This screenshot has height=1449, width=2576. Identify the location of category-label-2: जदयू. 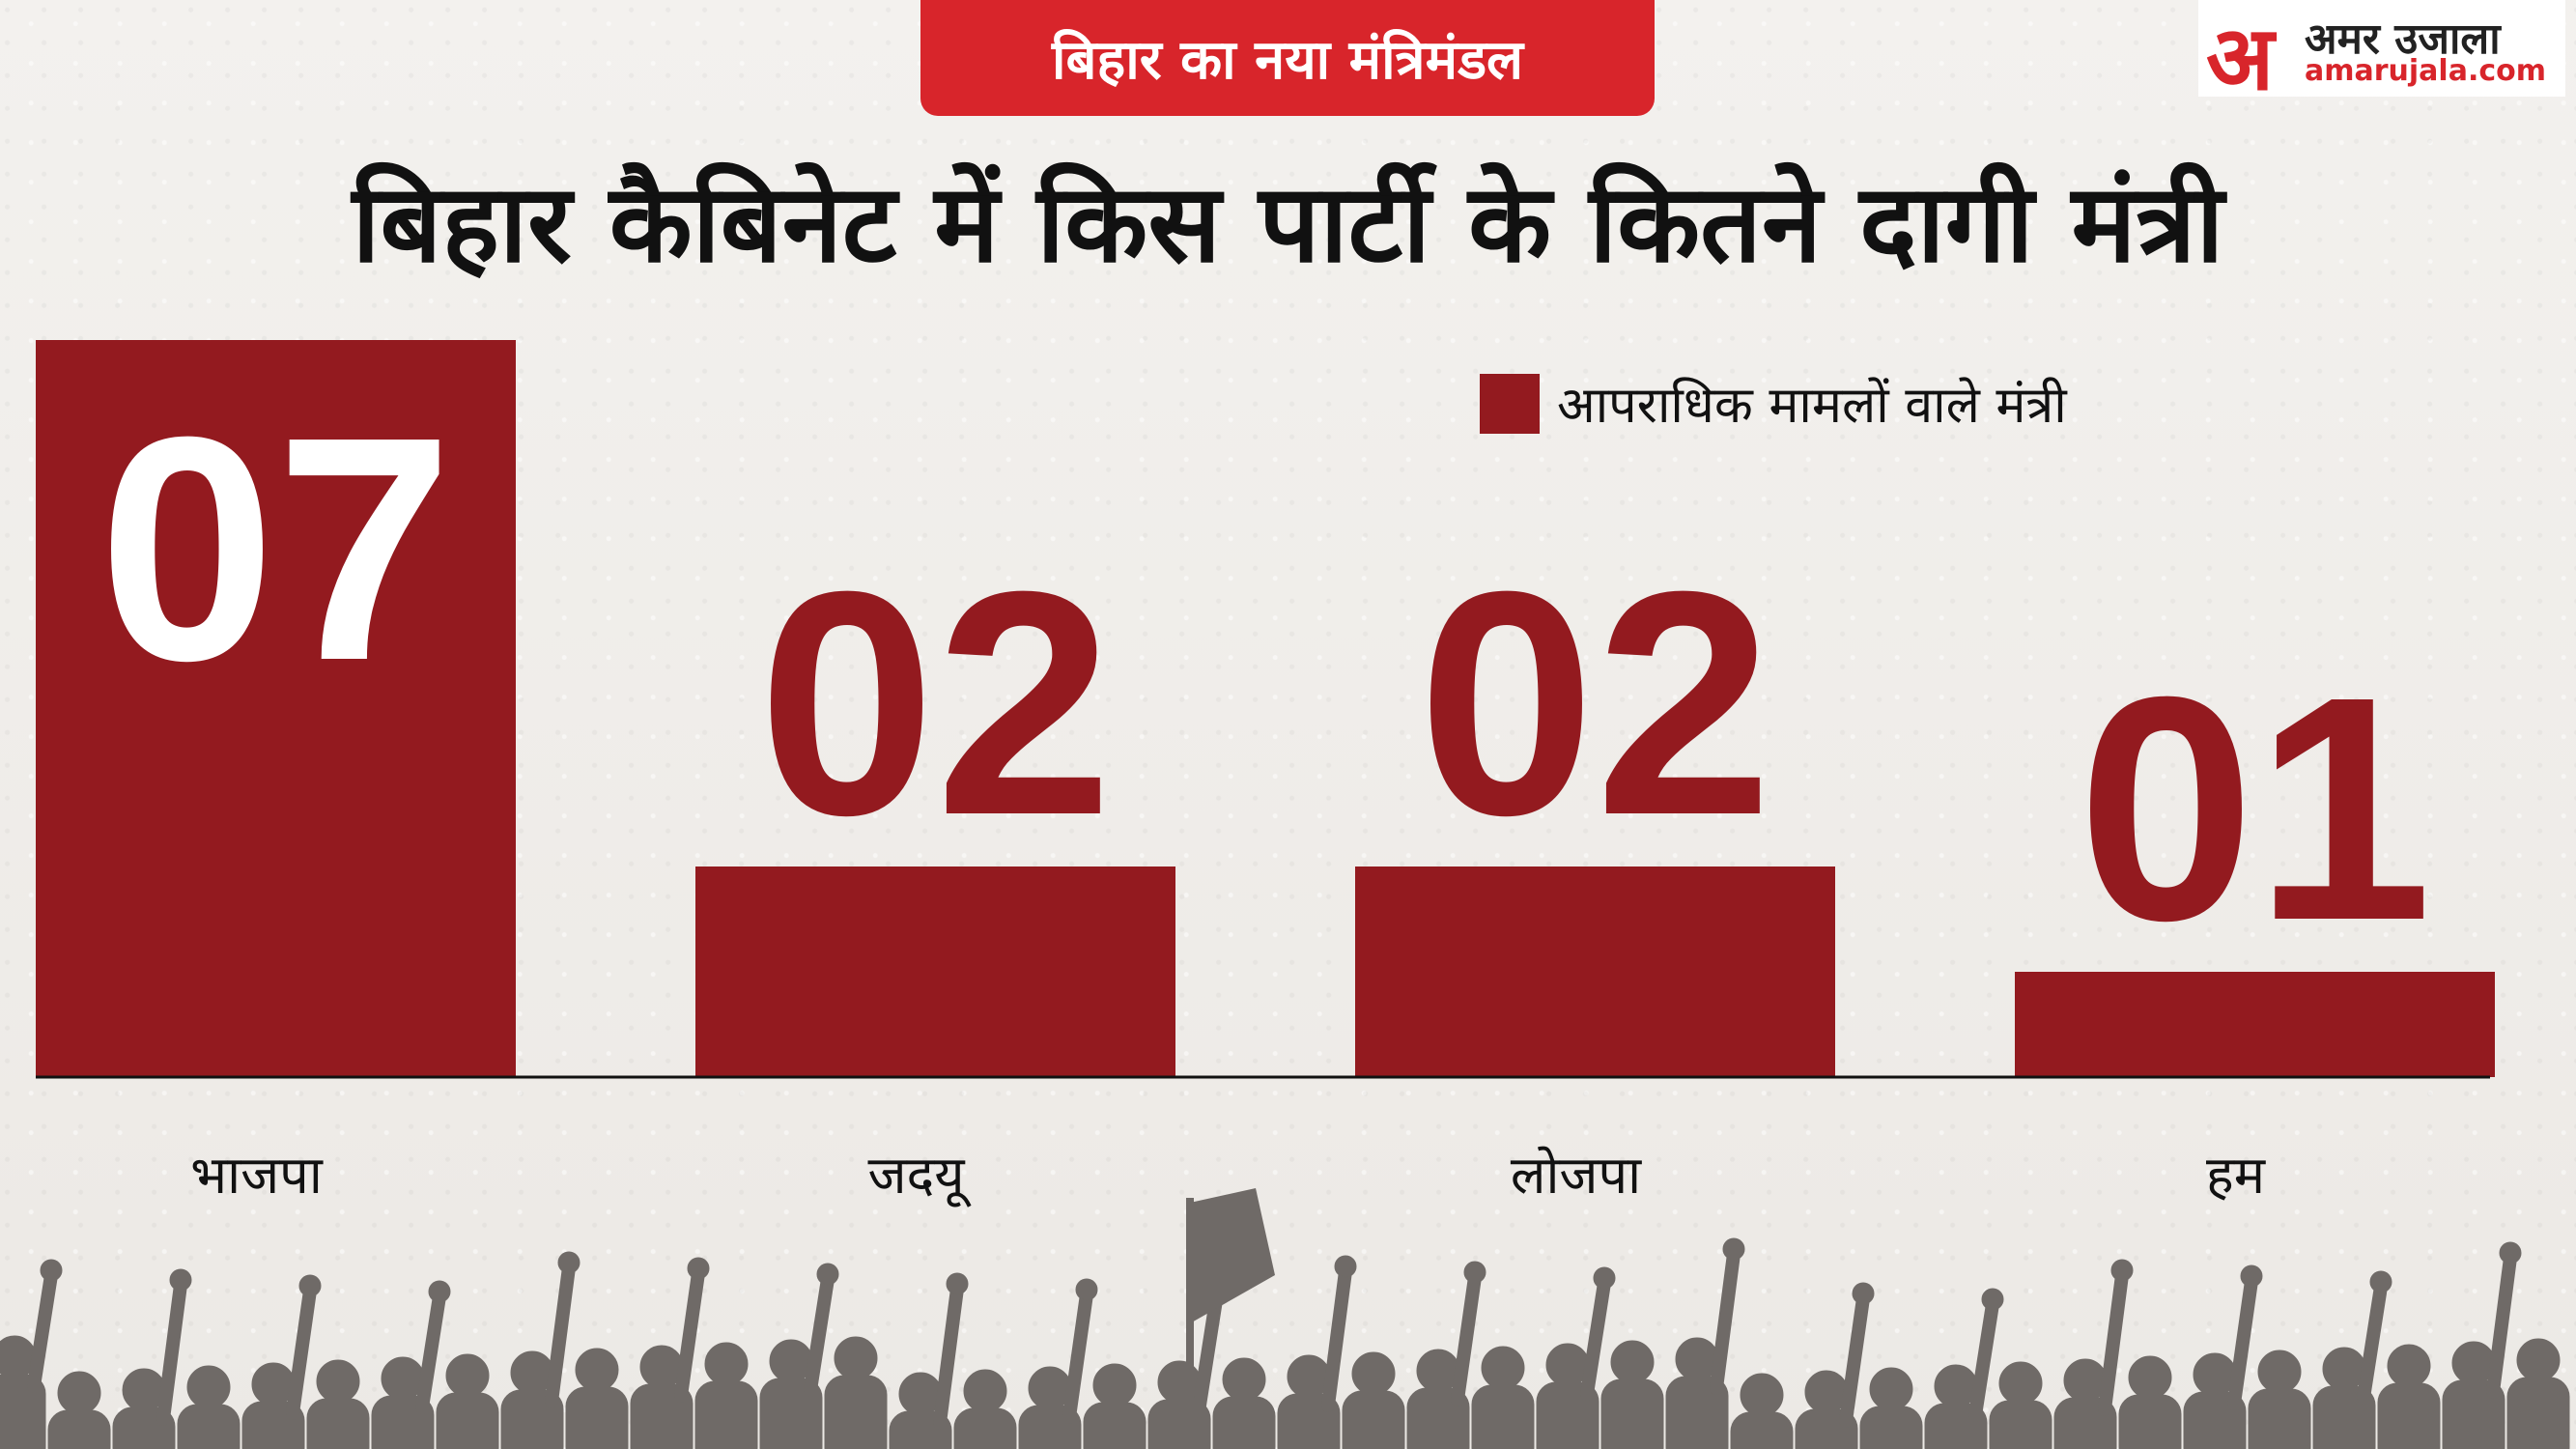
(919, 1176).